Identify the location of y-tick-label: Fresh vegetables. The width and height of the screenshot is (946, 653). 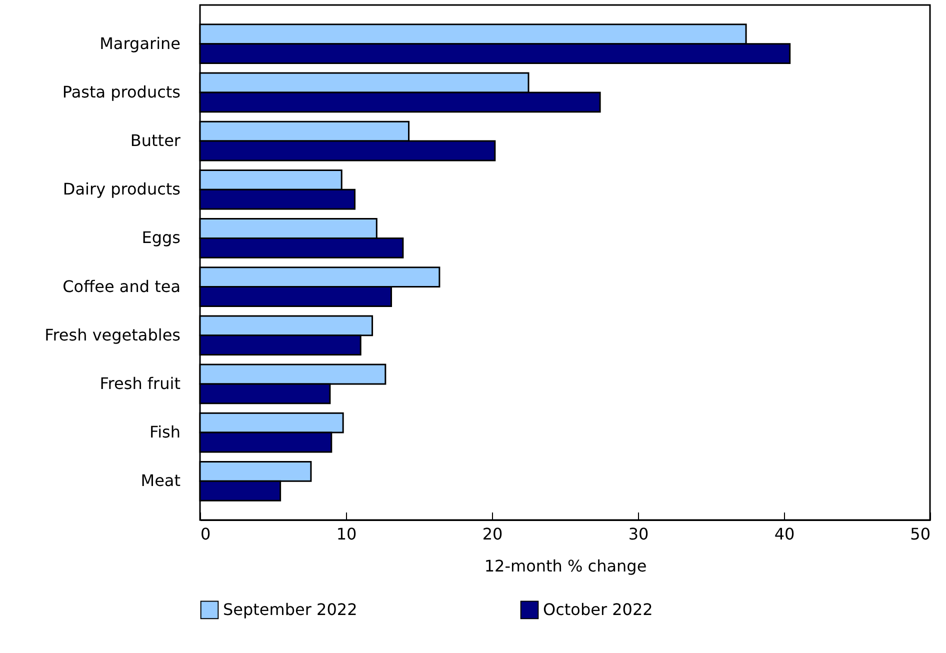
(112, 334).